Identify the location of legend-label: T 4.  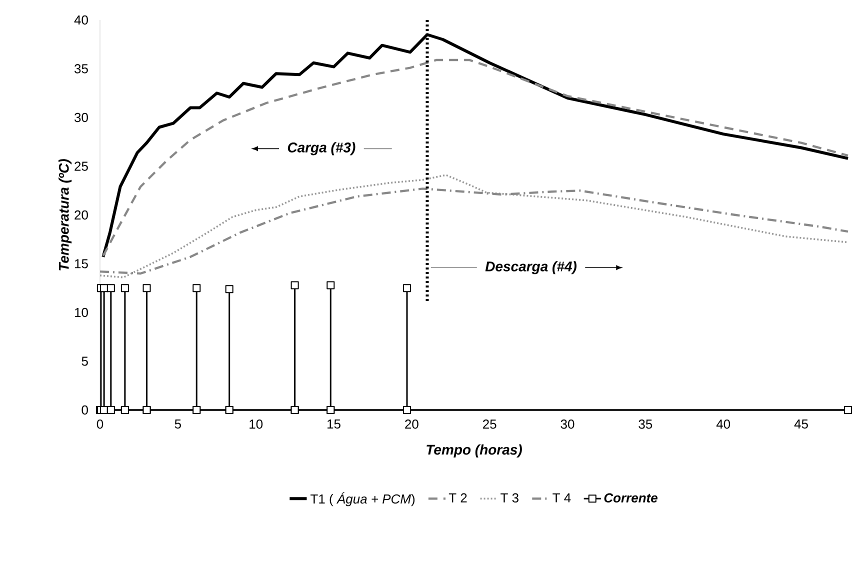
(561, 497).